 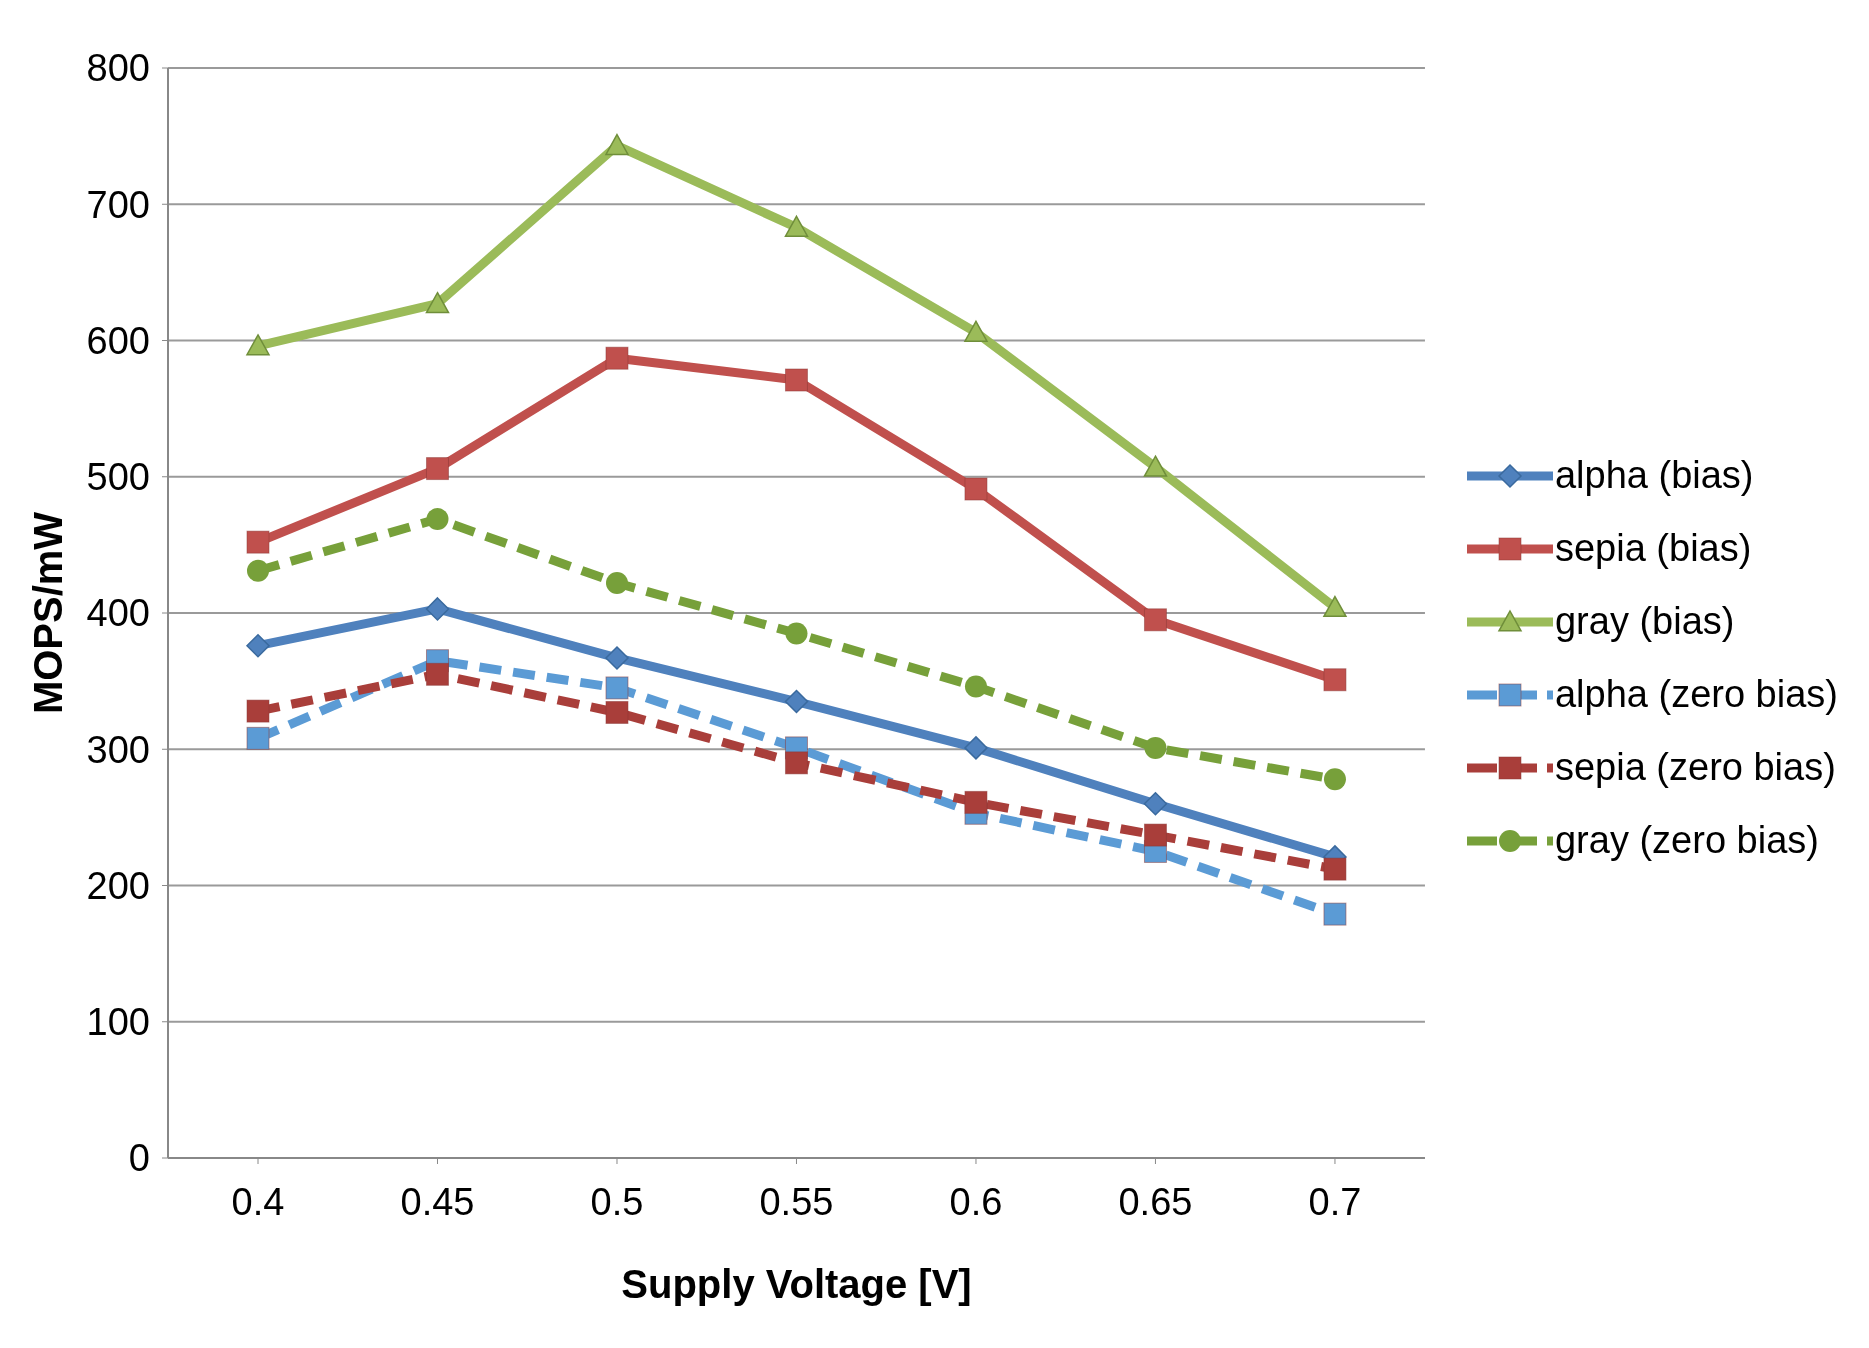 What do you see at coordinates (1335, 1201) in the screenshot?
I see `x-tick-label: 0.7` at bounding box center [1335, 1201].